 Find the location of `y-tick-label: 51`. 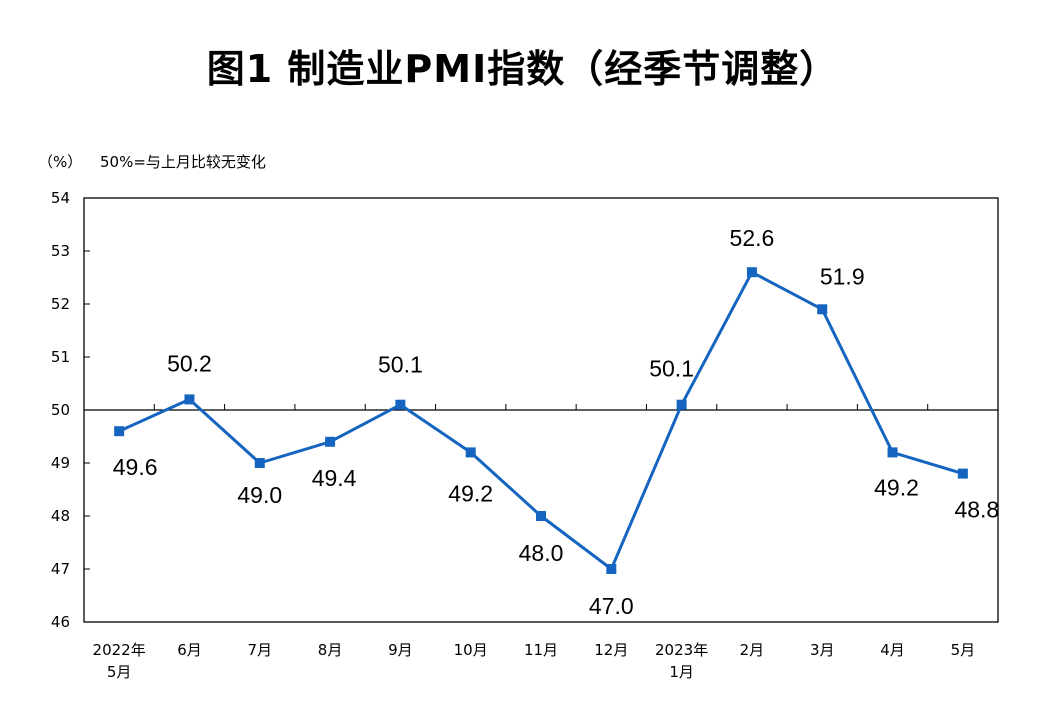

y-tick-label: 51 is located at coordinates (60, 357).